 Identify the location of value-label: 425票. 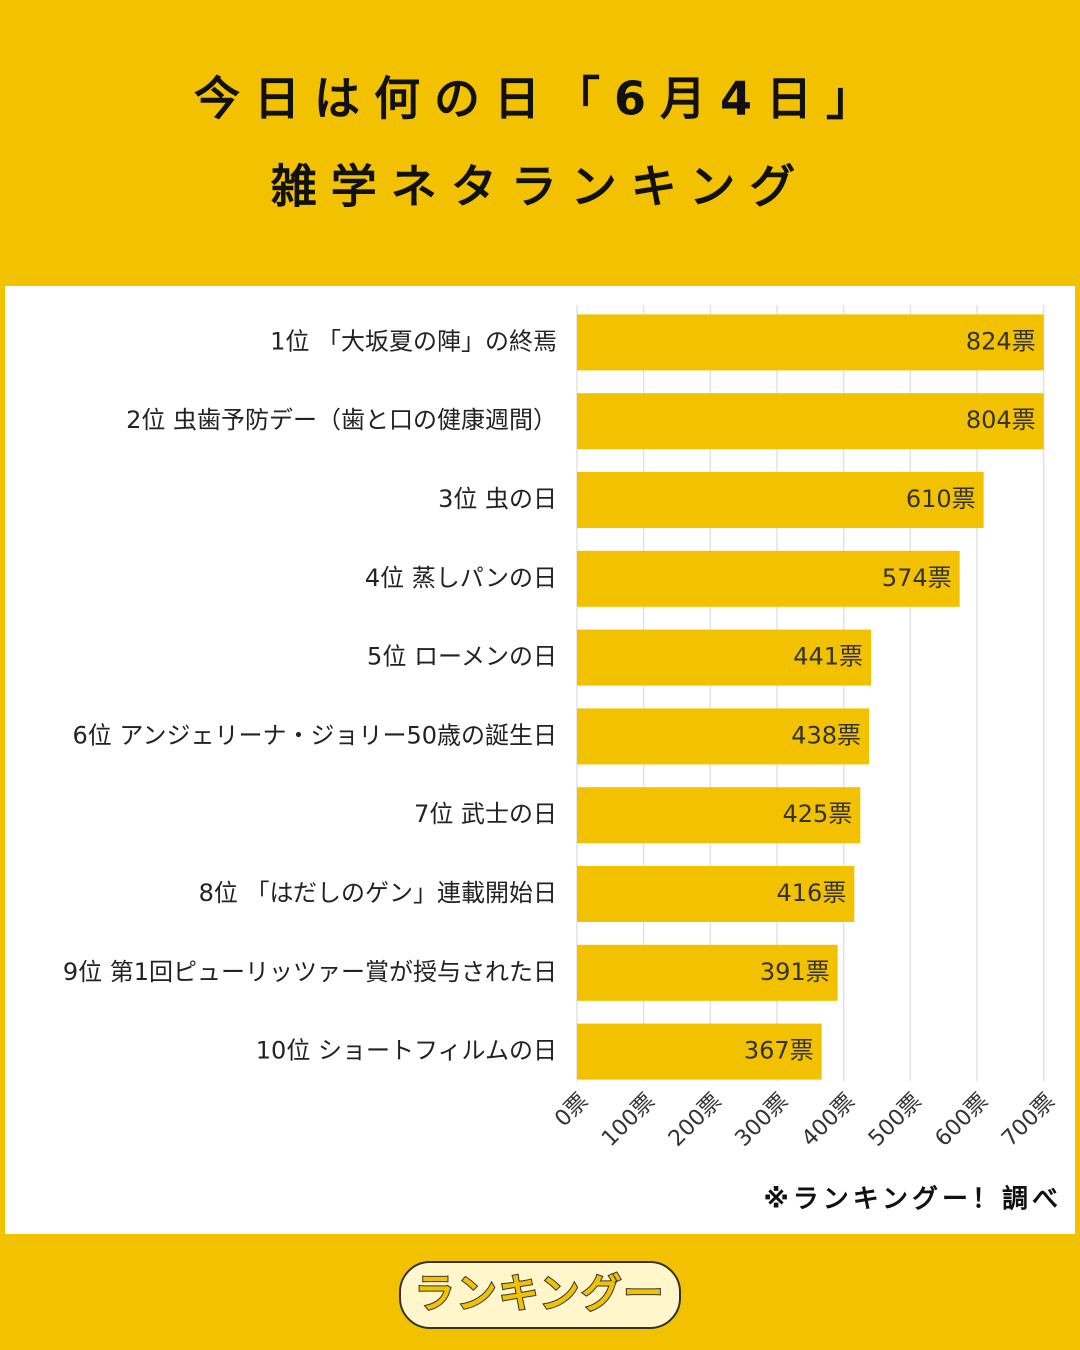
(818, 814).